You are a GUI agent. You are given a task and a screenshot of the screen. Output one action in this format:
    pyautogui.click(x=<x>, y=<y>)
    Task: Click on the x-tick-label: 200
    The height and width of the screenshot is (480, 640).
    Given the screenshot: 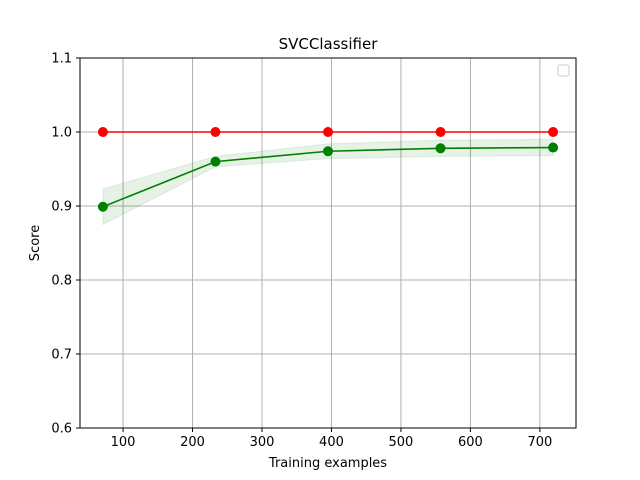 What is the action you would take?
    pyautogui.click(x=192, y=442)
    